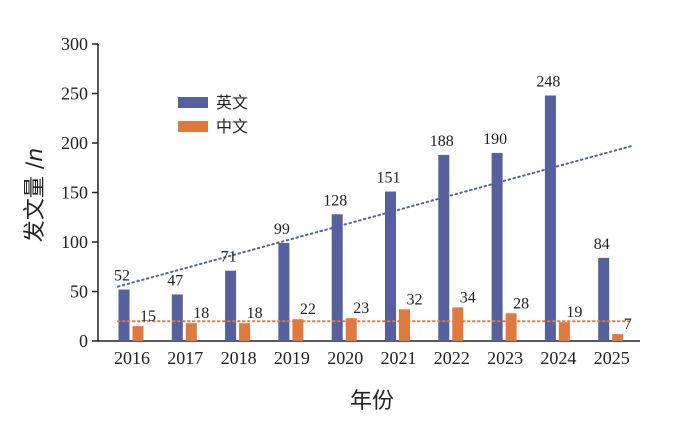 The image size is (693, 433). Describe the element at coordinates (335, 200) in the screenshot. I see `data-label-english: 128` at that location.